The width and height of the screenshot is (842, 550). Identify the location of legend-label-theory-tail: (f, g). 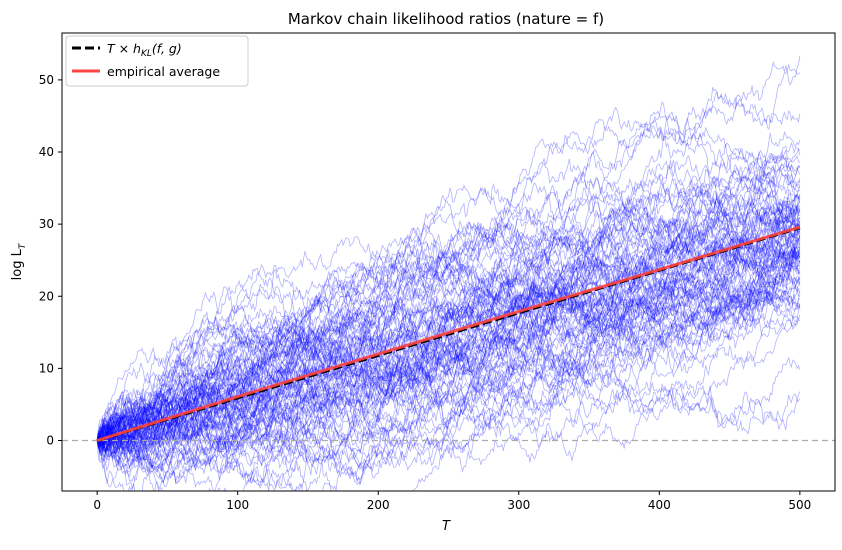
(167, 48).